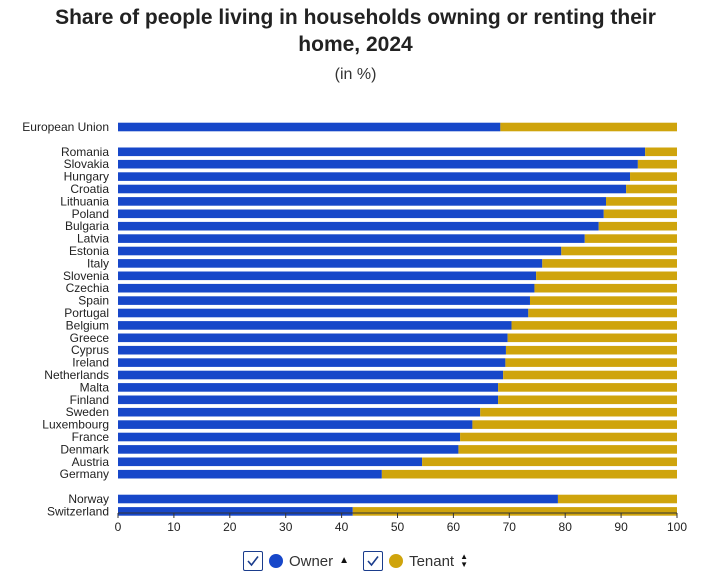 This screenshot has width=711, height=585. I want to click on owner-bar-belgium, so click(315, 325).